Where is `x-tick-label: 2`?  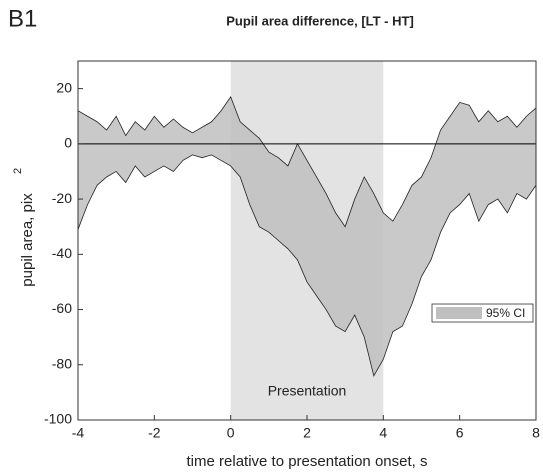
x-tick-label: 2 is located at coordinates (307, 433).